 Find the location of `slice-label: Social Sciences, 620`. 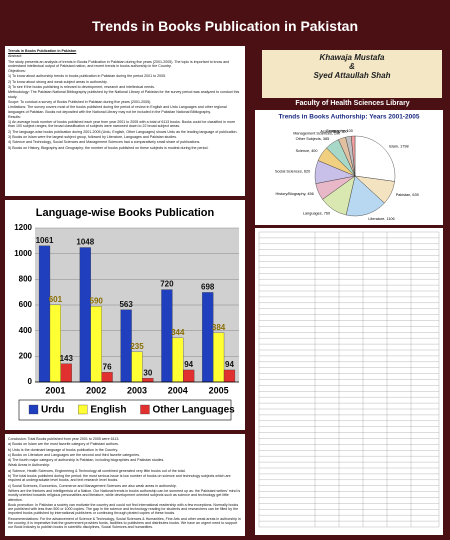

slice-label: Social Sciences, 620 is located at coordinates (292, 171).